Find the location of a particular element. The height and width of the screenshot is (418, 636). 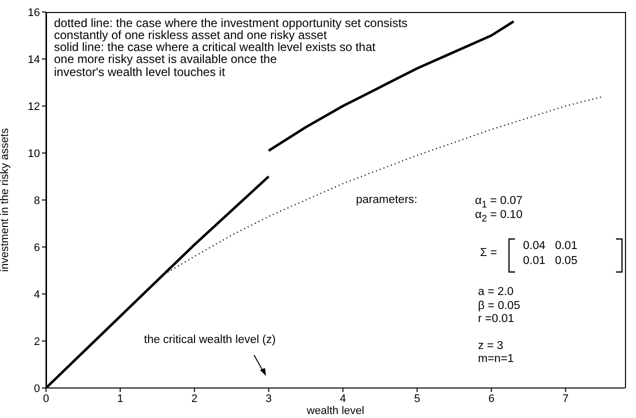

annotation: solid line: the case where a critical wealth level exists so that is located at coordinates (215, 47).